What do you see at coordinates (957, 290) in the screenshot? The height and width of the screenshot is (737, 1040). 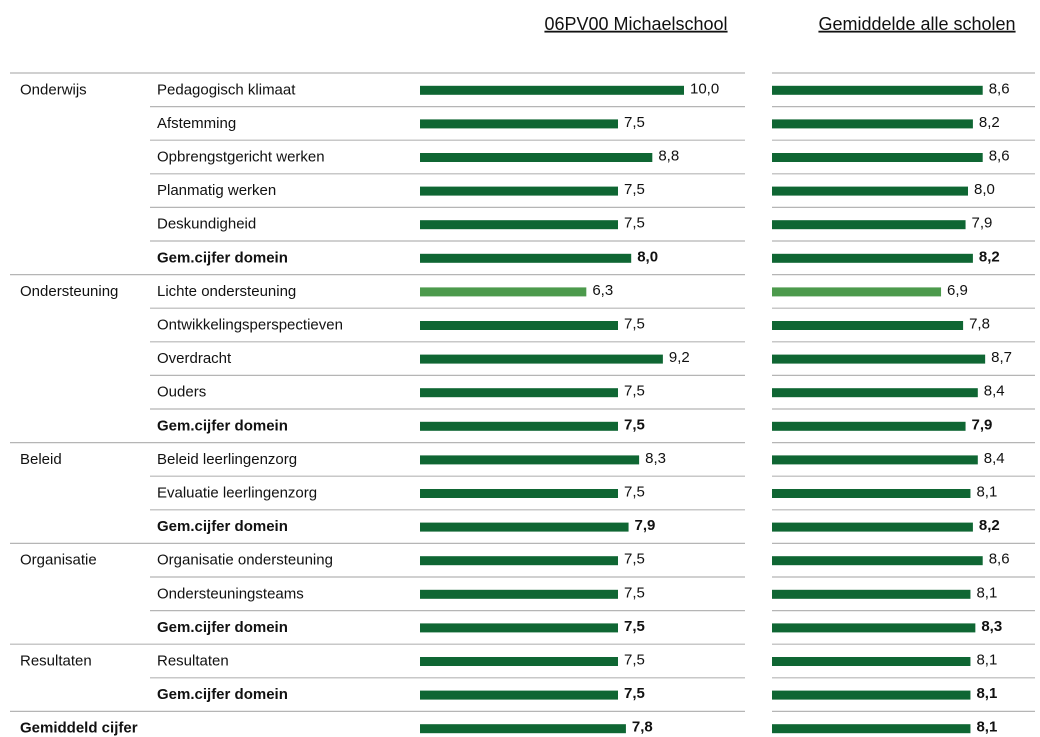 I see `value-label: 6,9` at bounding box center [957, 290].